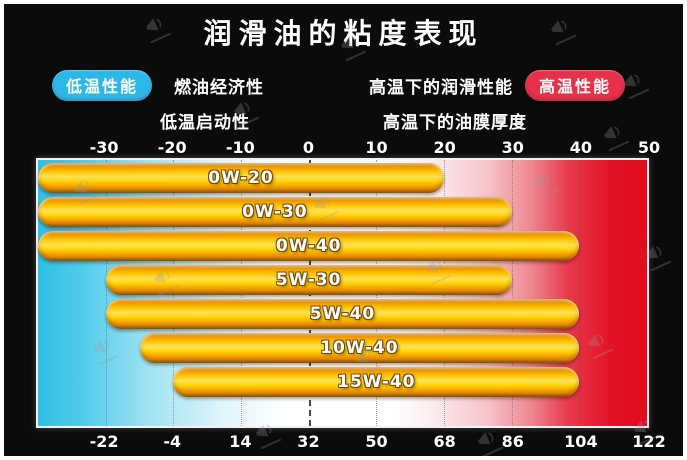 Image resolution: width=687 pixels, height=460 pixels. I want to click on bar-row: 0W-40, so click(342, 246).